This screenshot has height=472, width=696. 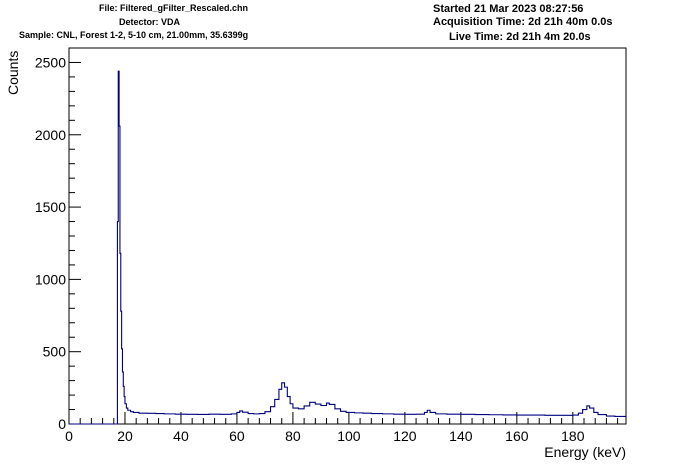 I want to click on x-tick-label: 180, so click(x=573, y=436).